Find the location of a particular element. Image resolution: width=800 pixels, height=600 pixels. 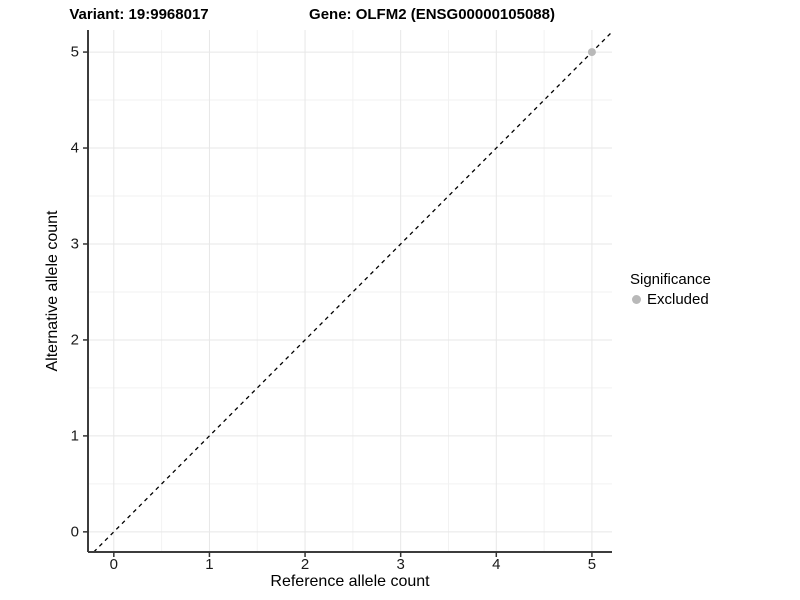

plot-title-gene: Gene: OLFM2 (ENSG00000105088) is located at coordinates (432, 14).